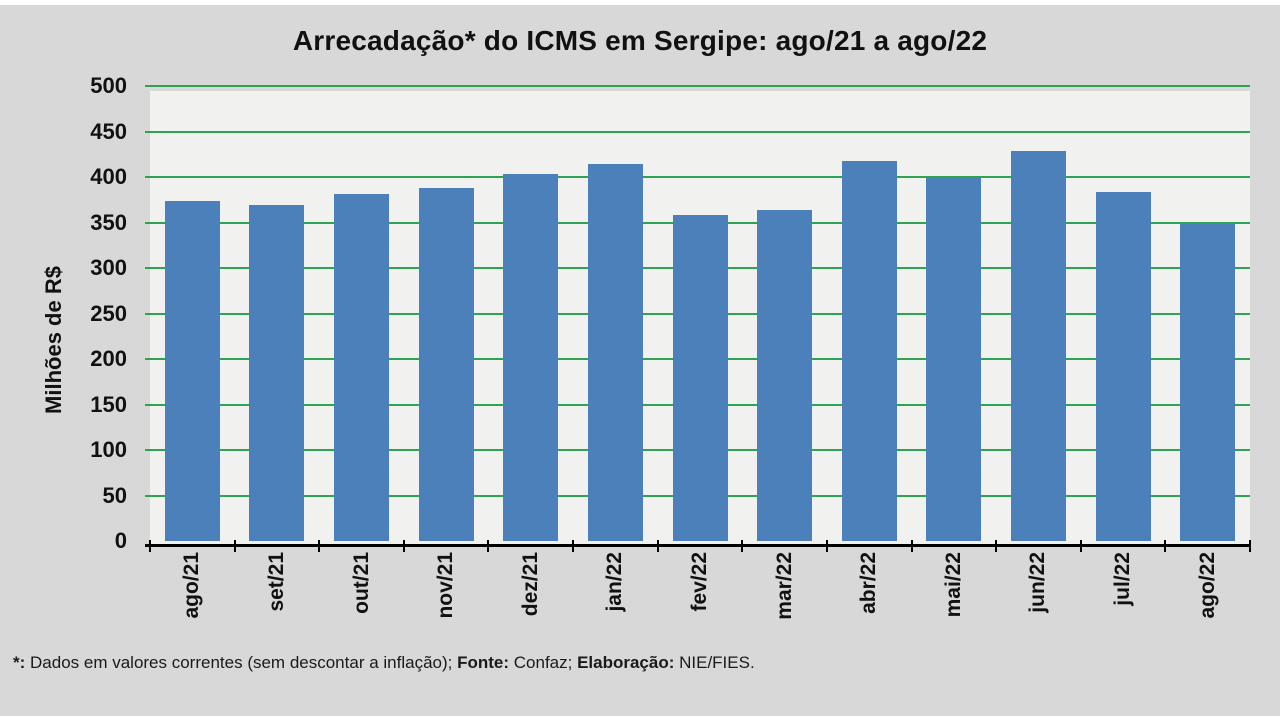  I want to click on bar-out/21, so click(362, 367).